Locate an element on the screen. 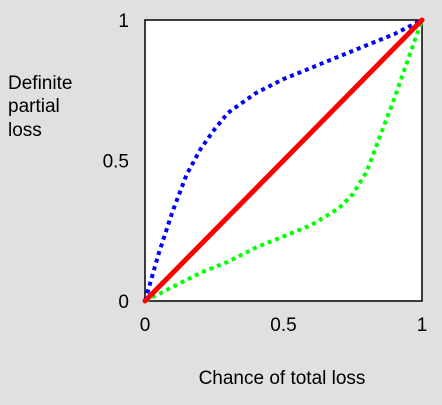 The height and width of the screenshot is (405, 442). y-axis-title-line-1: Definite is located at coordinates (40, 83).